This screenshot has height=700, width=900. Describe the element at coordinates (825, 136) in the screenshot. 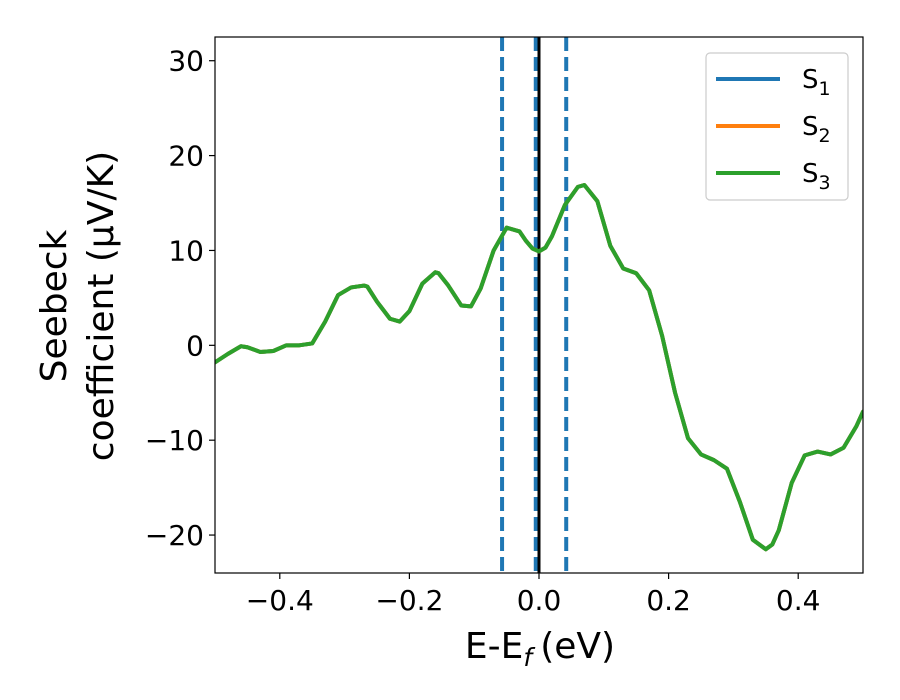

I see `legend-label-sub: 2` at that location.